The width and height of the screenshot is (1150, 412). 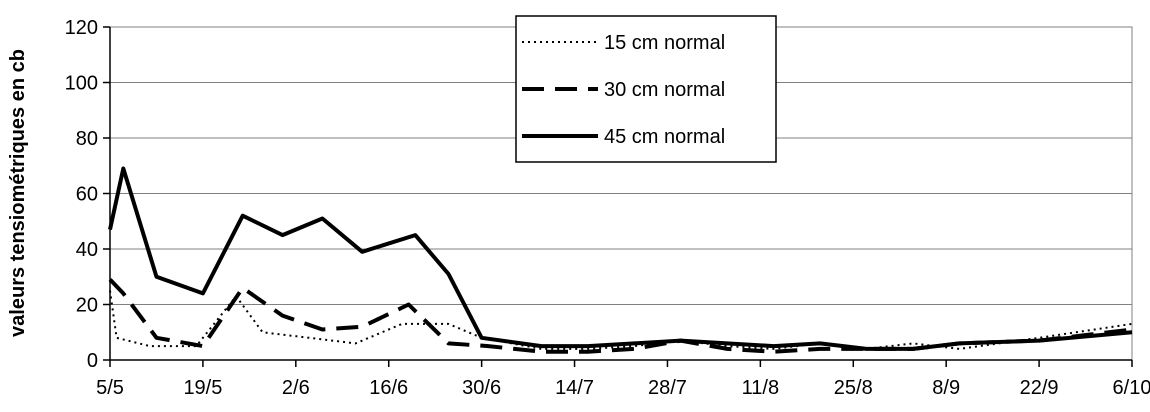 I want to click on x-tick-label: 30/6, so click(x=481, y=388).